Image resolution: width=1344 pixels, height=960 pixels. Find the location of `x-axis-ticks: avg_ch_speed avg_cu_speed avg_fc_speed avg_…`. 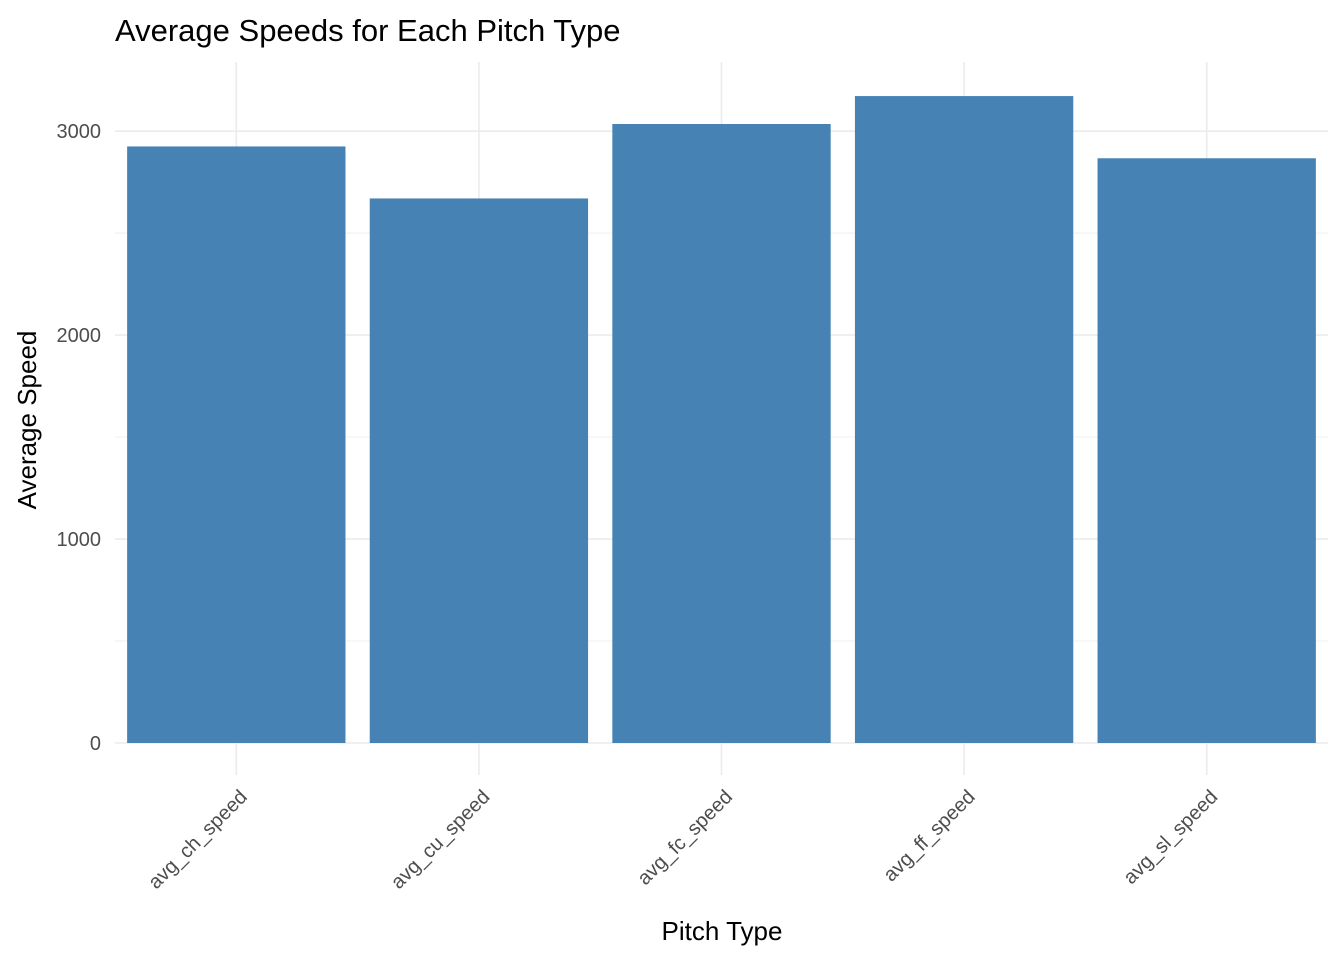

x-axis-ticks: avg_ch_speed avg_cu_speed avg_fc_speed avg_… is located at coordinates (683, 840).